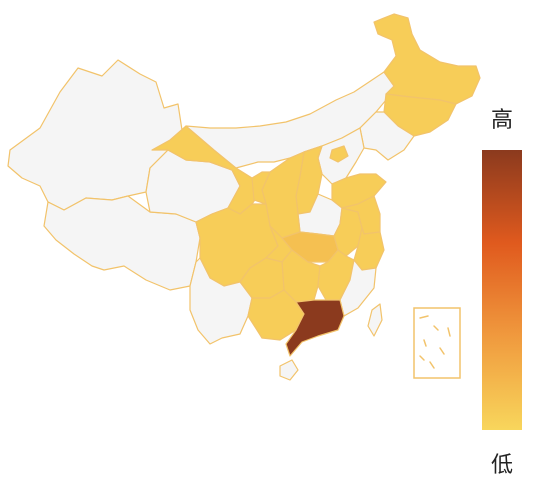 The height and width of the screenshot is (482, 538). What do you see at coordinates (501, 120) in the screenshot?
I see `legend-high-label: 高` at bounding box center [501, 120].